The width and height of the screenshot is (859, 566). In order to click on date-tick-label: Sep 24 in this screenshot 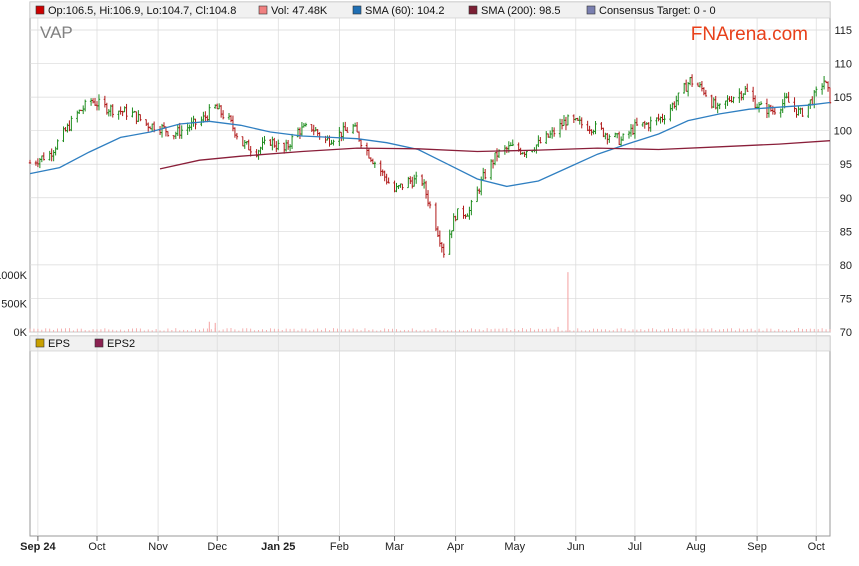, I will do `click(38, 547)`.